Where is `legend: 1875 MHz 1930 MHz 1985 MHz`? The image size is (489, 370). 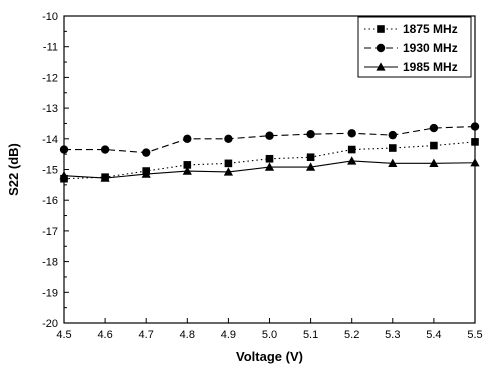
legend: 1875 MHz 1930 MHz 1985 MHz is located at coordinates (414, 47).